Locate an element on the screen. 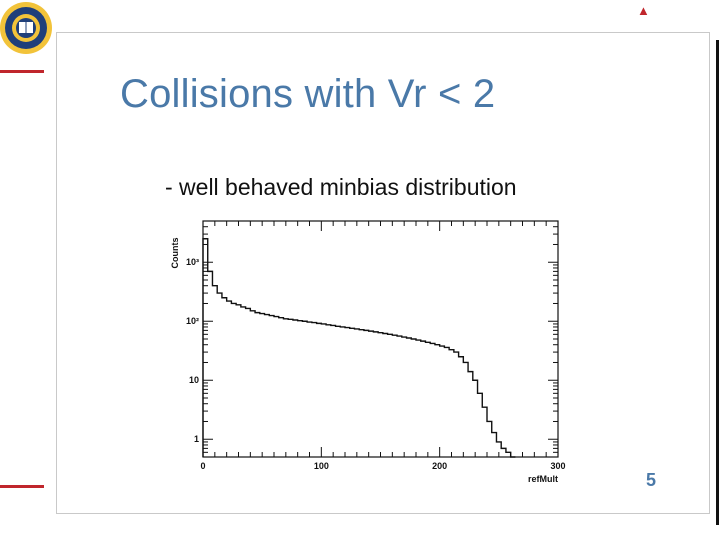 The image size is (720, 540). slide-title: Collisions with Vr < 2 is located at coordinates (308, 94).